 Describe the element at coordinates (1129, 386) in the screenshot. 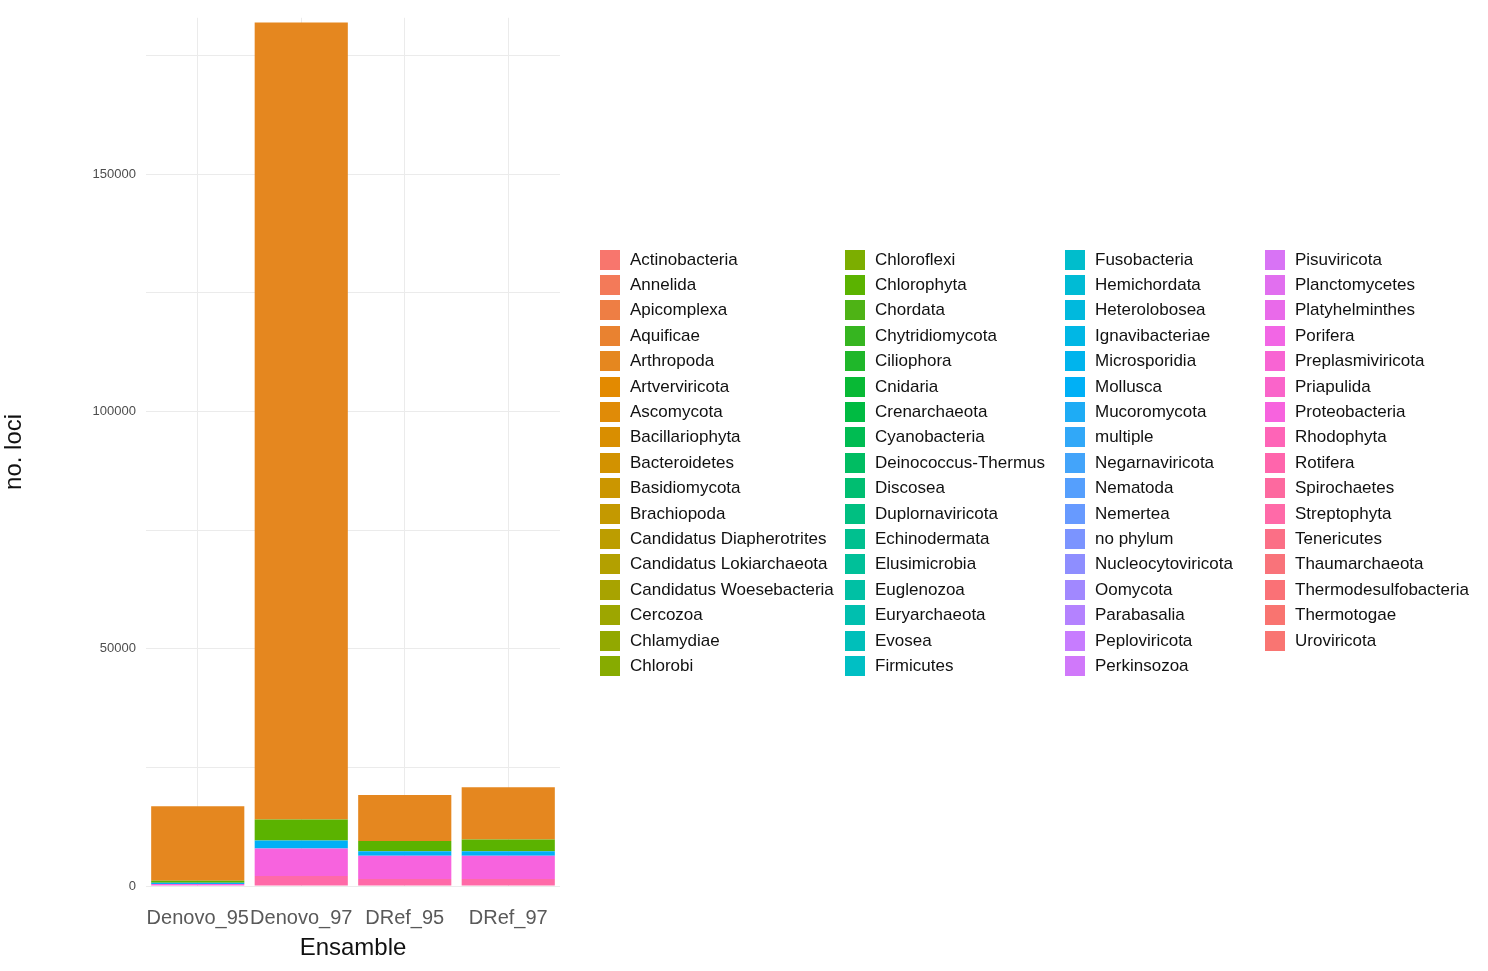

I see `legend-label: Mollusca` at that location.